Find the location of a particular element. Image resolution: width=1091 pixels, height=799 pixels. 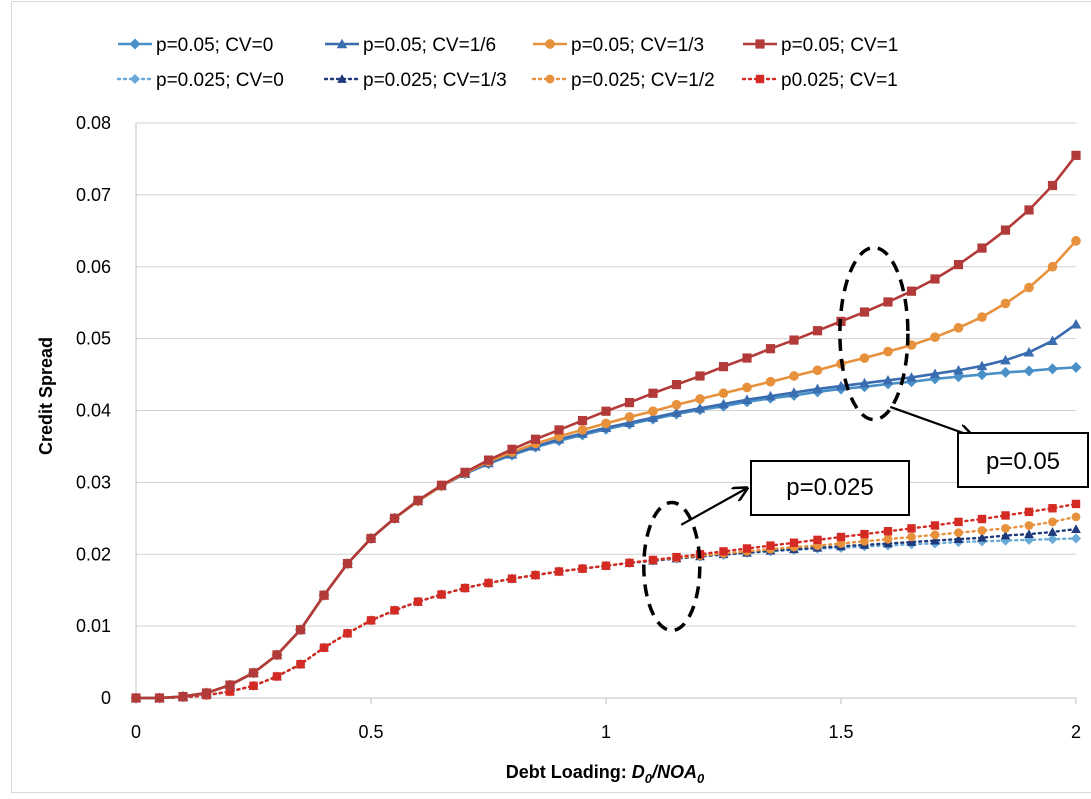

x-axis-title-var1: D is located at coordinates (638, 772).